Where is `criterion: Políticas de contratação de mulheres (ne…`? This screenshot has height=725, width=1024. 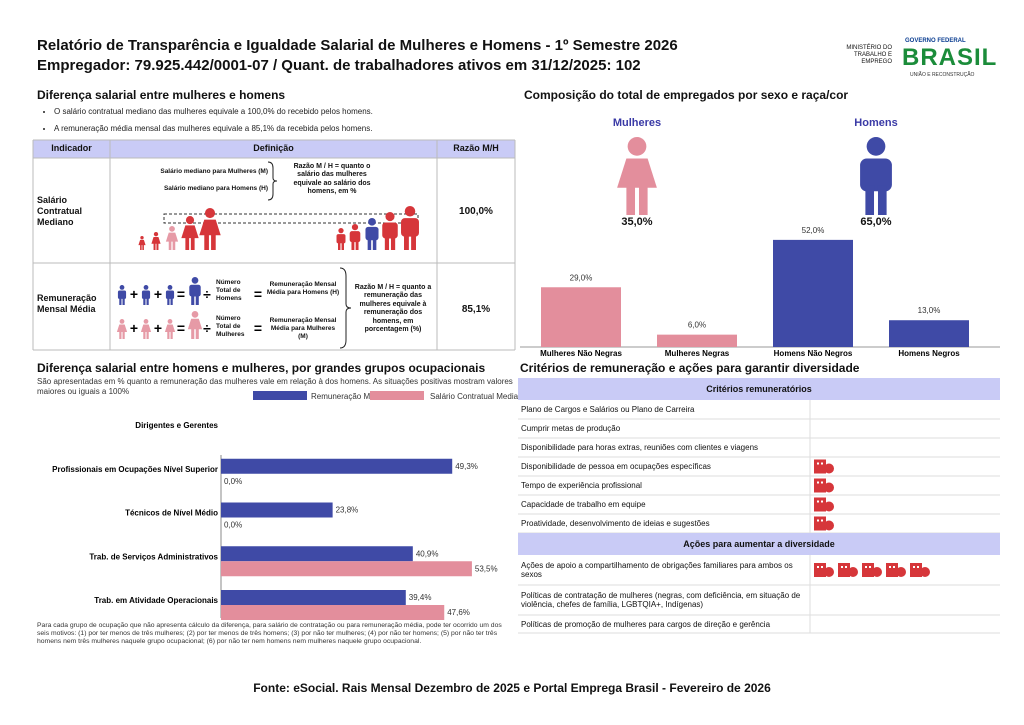
criterion: Políticas de contratação de mulheres (ne… is located at coordinates (661, 600).